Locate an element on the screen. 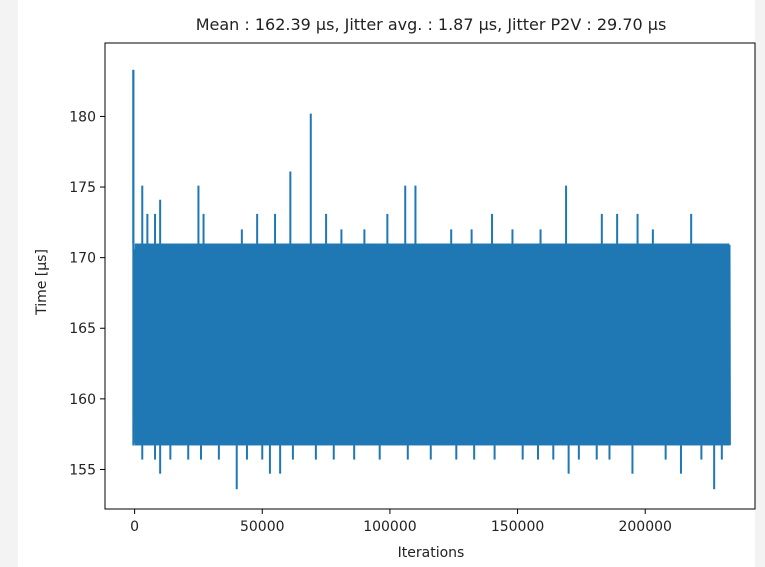  x-tick-label: 150000 is located at coordinates (517, 527).